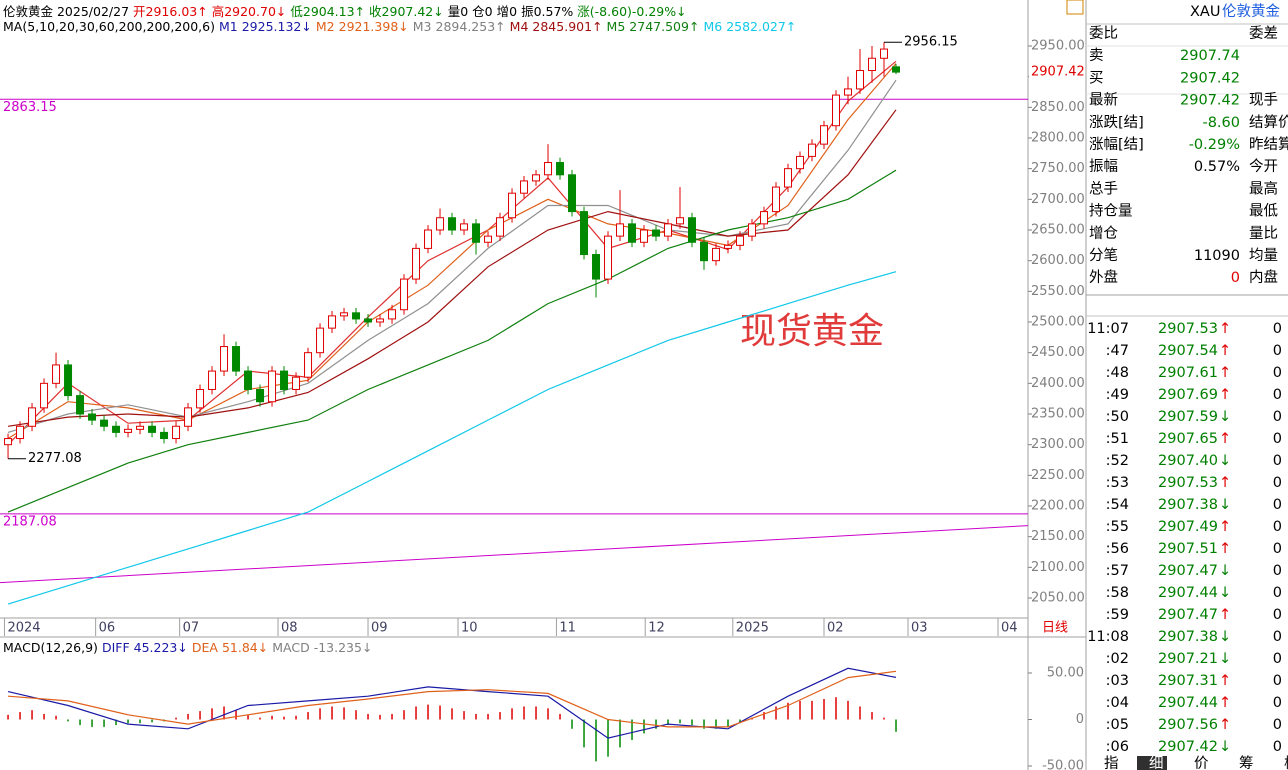  Describe the element at coordinates (1116, 122) in the screenshot. I see `row-label: 涨跌[结]` at that location.